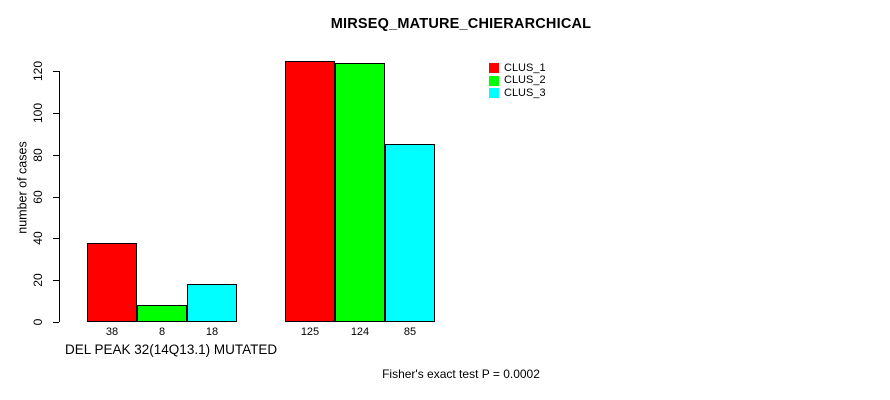  Describe the element at coordinates (410, 332) in the screenshot. I see `bar-value-label: 85` at that location.